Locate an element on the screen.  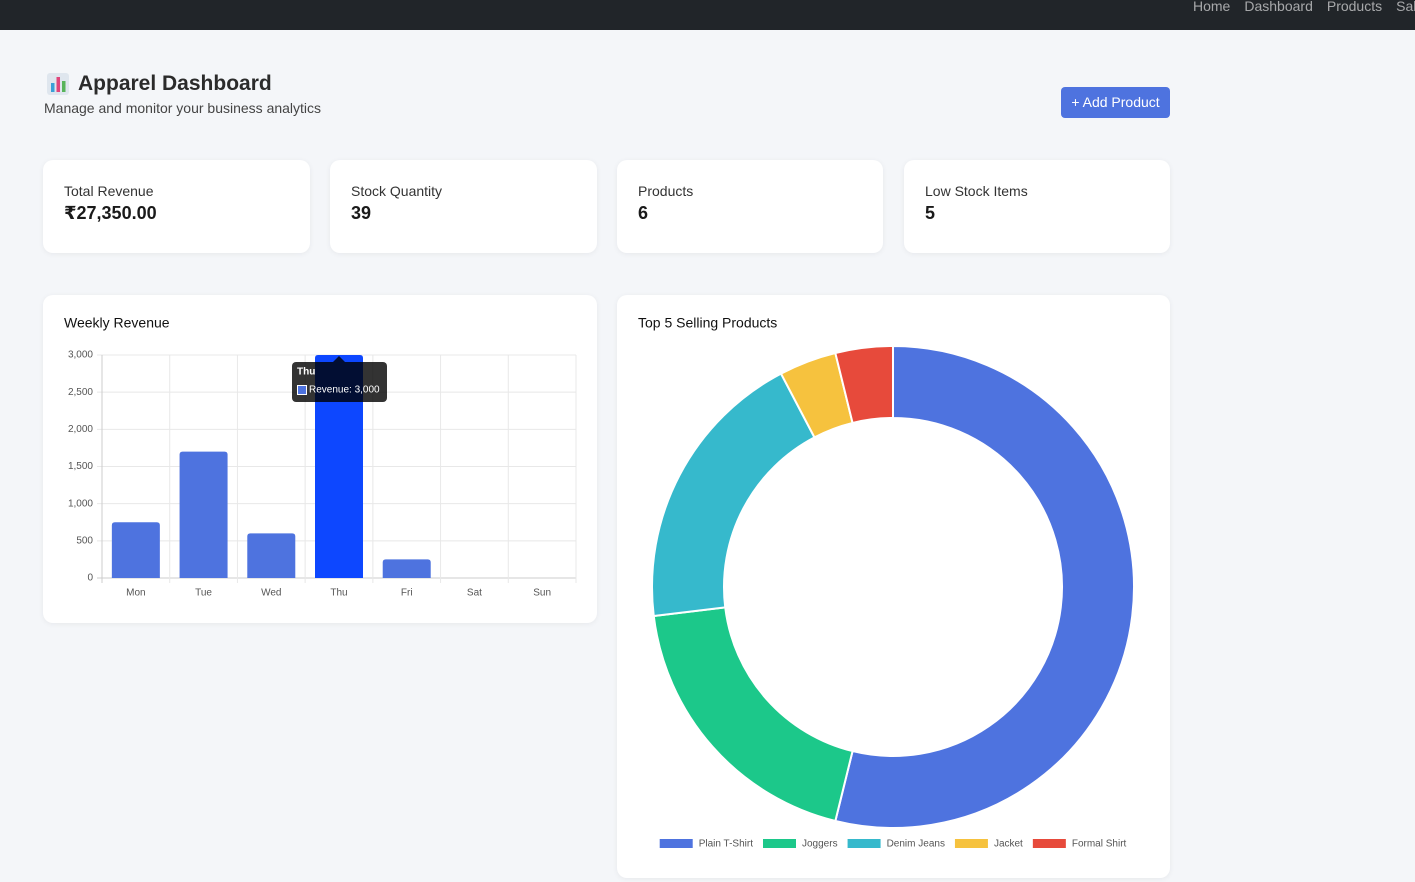
legend-label: Denim Jeans is located at coordinates (916, 844).